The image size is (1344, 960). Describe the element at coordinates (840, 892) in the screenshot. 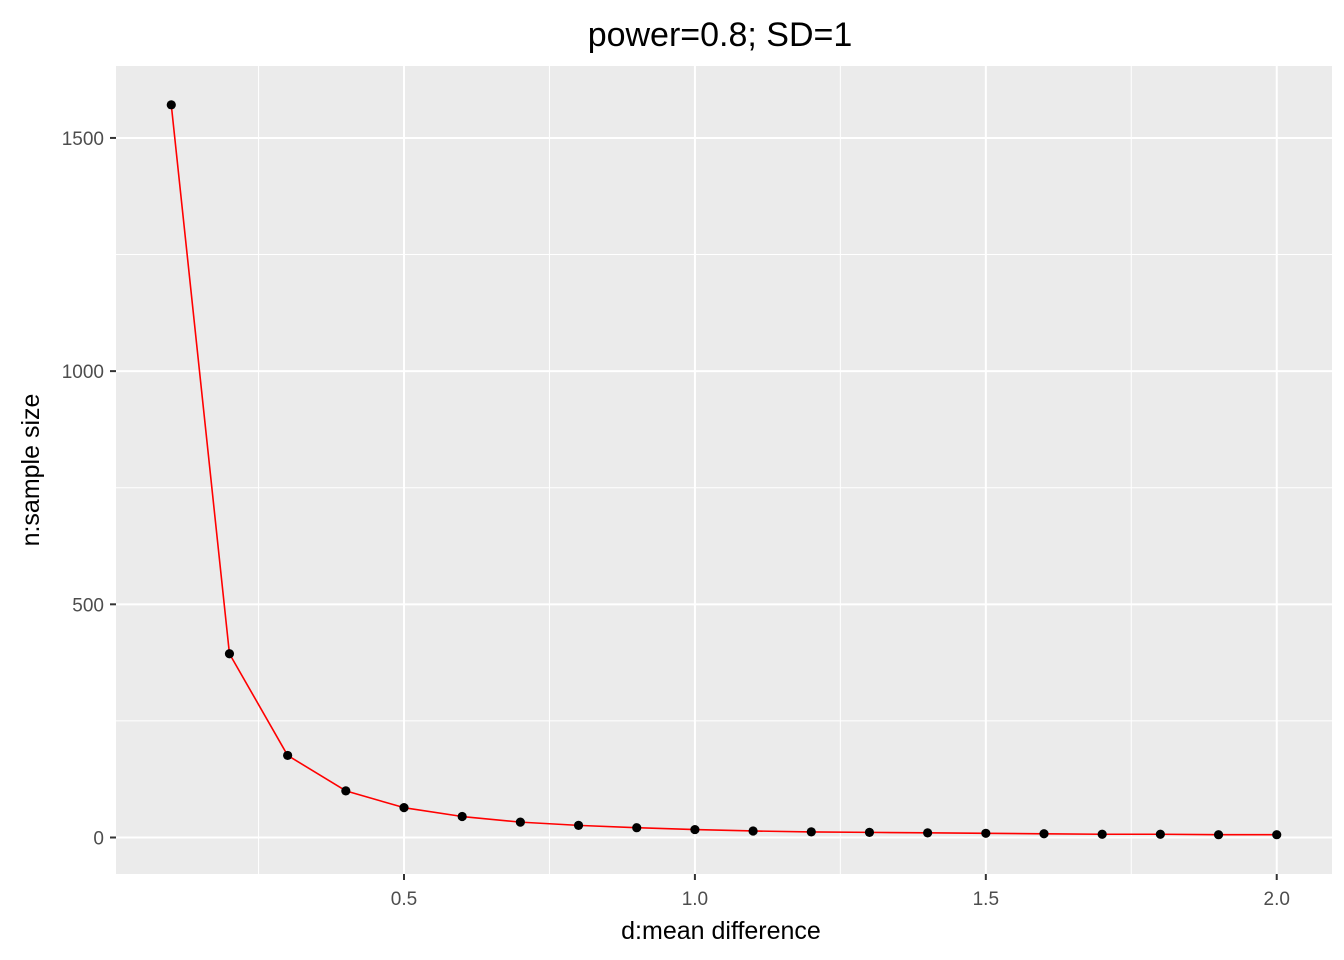

I see `x-axis: 0.5 1.0 1.5 2.0` at that location.